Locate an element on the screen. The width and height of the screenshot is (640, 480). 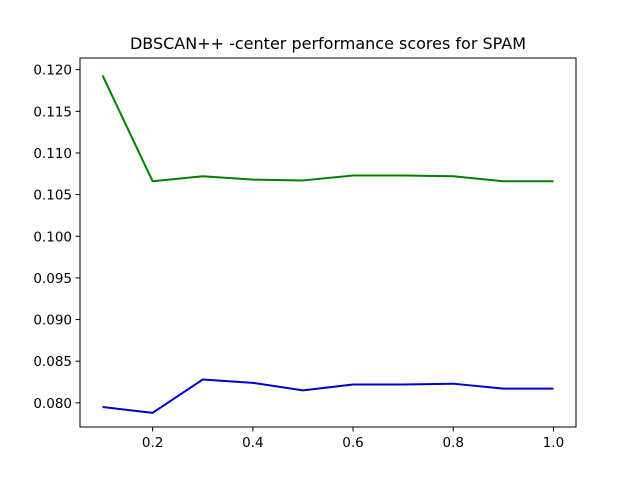
y-tick-label: 0.115 is located at coordinates (52, 112).